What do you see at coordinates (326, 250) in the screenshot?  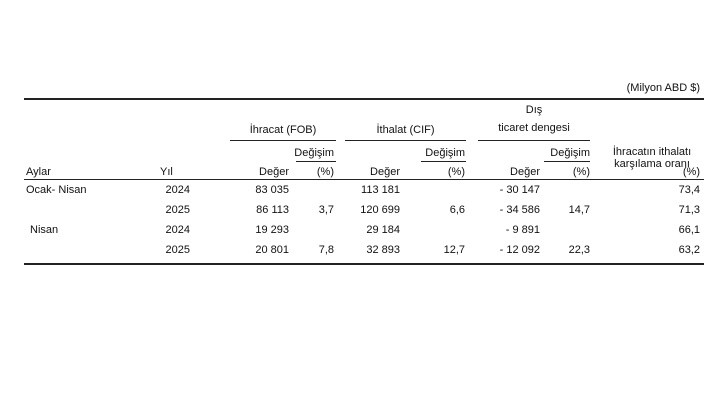 I see `cell: 7,8` at bounding box center [326, 250].